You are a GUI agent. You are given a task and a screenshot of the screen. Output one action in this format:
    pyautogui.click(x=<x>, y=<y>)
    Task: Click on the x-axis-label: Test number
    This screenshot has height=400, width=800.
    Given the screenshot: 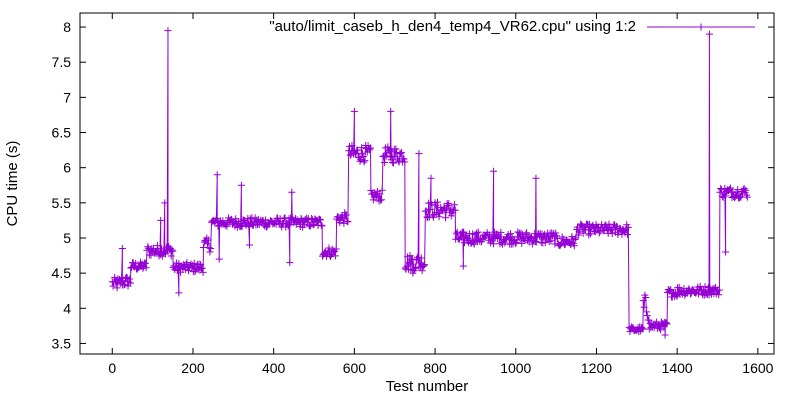 What is the action you would take?
    pyautogui.click(x=427, y=386)
    